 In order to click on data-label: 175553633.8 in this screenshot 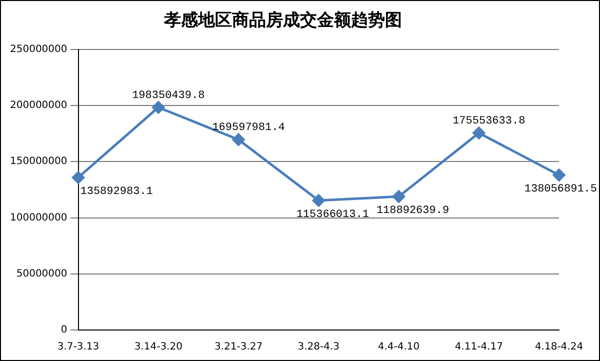, I will do `click(489, 121)`.